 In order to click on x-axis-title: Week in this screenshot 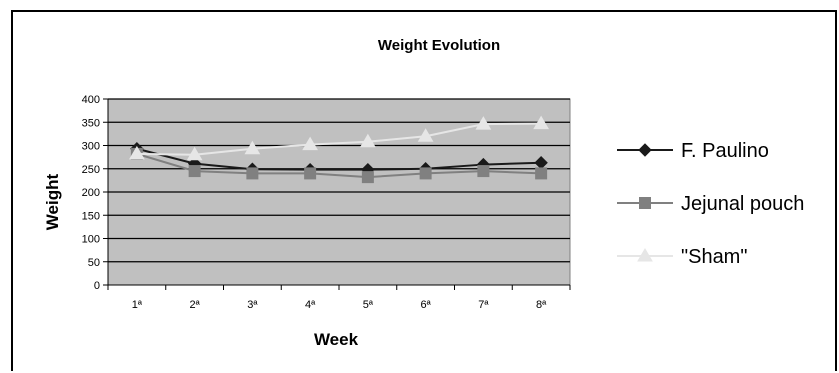, I will do `click(336, 339)`.